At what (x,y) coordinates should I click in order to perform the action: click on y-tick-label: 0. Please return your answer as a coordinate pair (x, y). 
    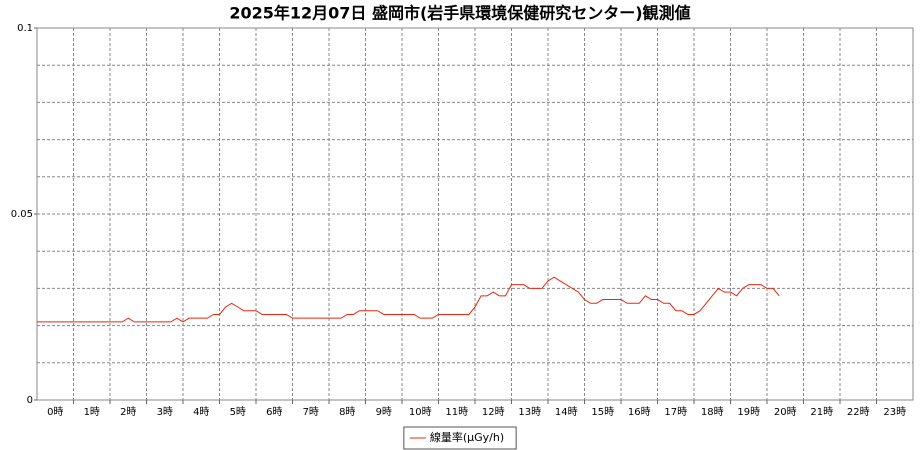
    Looking at the image, I should click on (30, 400).